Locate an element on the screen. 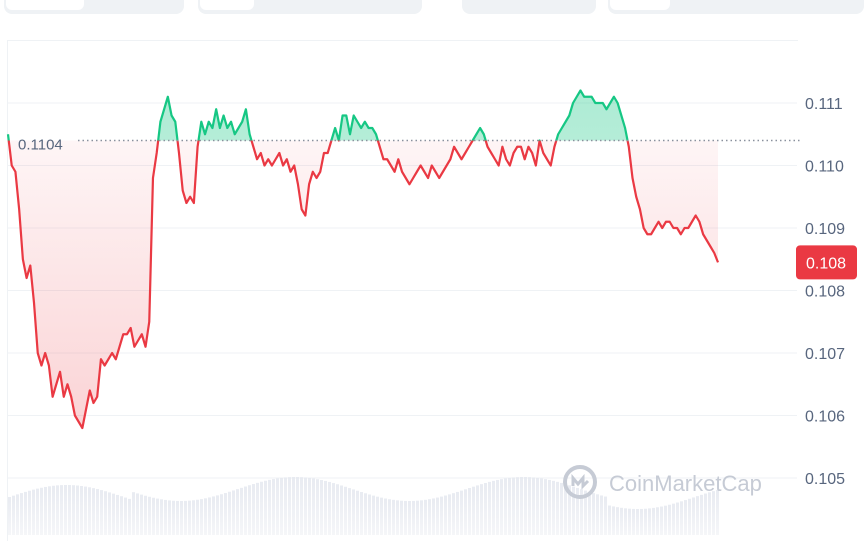  y-tick-label: 0.105 is located at coordinates (825, 479).